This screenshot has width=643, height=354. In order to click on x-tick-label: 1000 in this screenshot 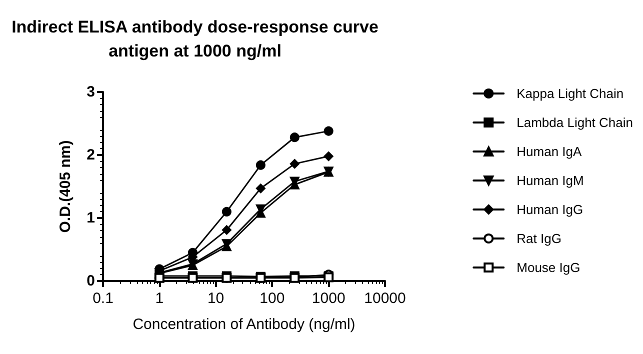, I will do `click(329, 298)`.